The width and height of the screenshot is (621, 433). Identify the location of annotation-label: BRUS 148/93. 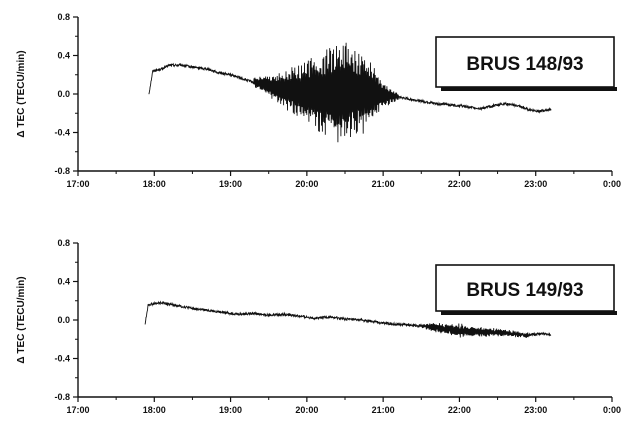
(524, 64).